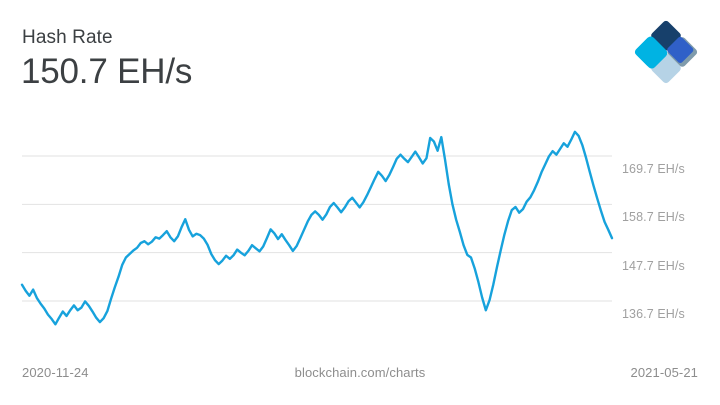 Image resolution: width=720 pixels, height=405 pixels. Describe the element at coordinates (653, 217) in the screenshot. I see `y-axis-label: 158.7 EH/s` at that location.